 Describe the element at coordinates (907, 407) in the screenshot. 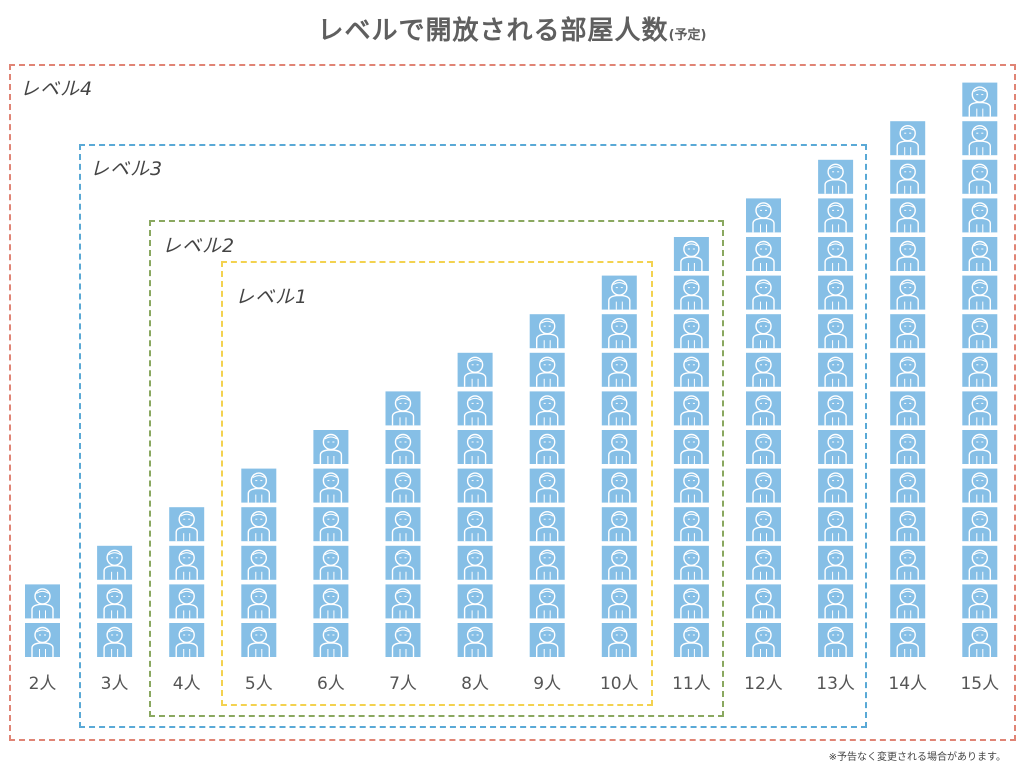

I see `bar-column: 14人` at that location.